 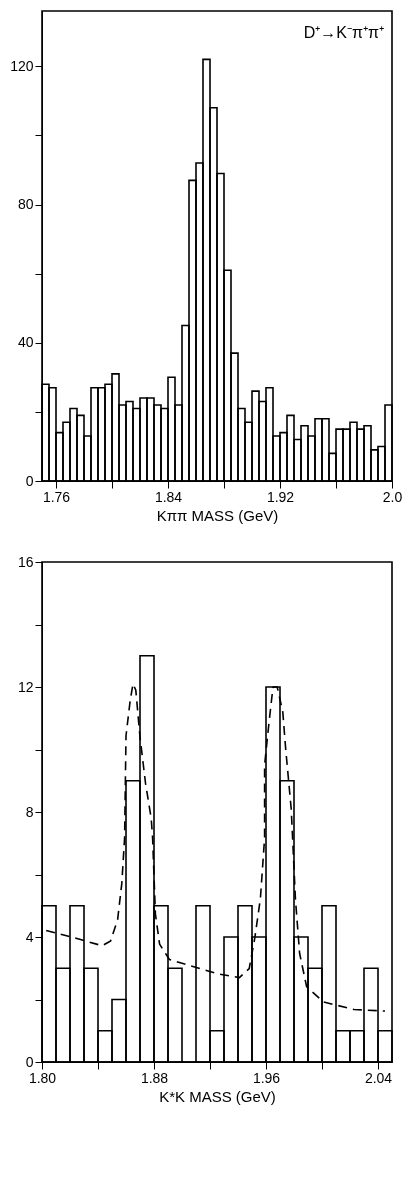 What do you see at coordinates (392, 496) in the screenshot?
I see `x-tick-label: 2.0` at bounding box center [392, 496].